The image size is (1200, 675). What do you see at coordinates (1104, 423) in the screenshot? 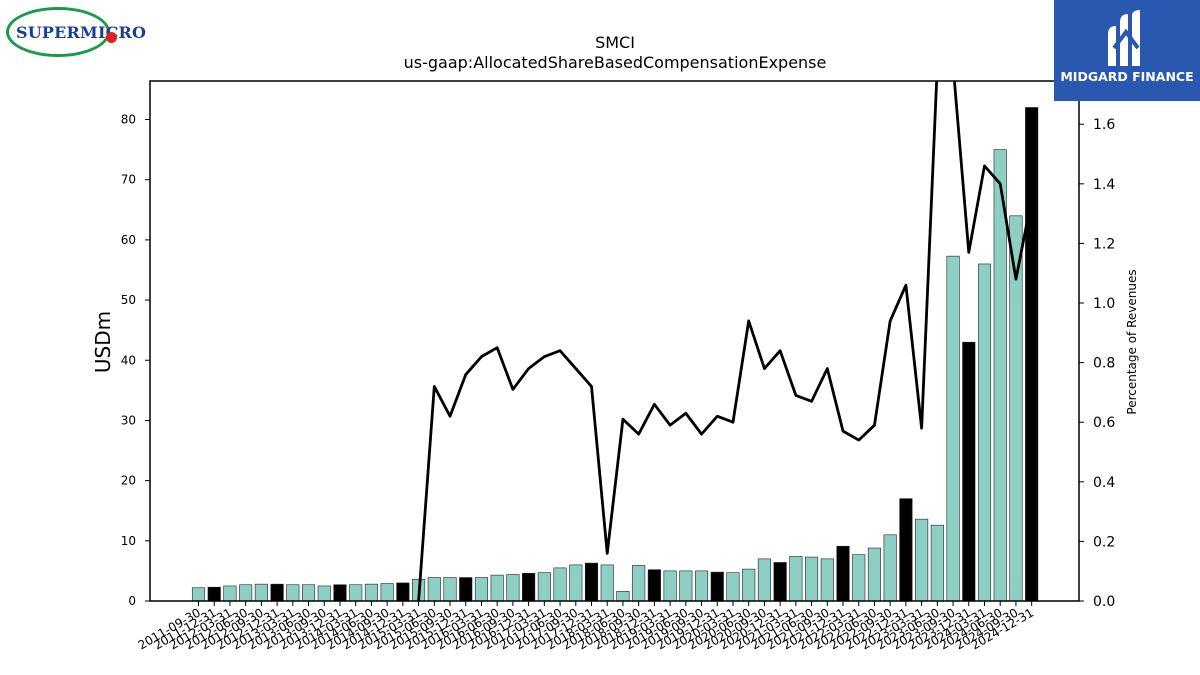
I see `y2-tick-label: 0.6` at bounding box center [1104, 423].